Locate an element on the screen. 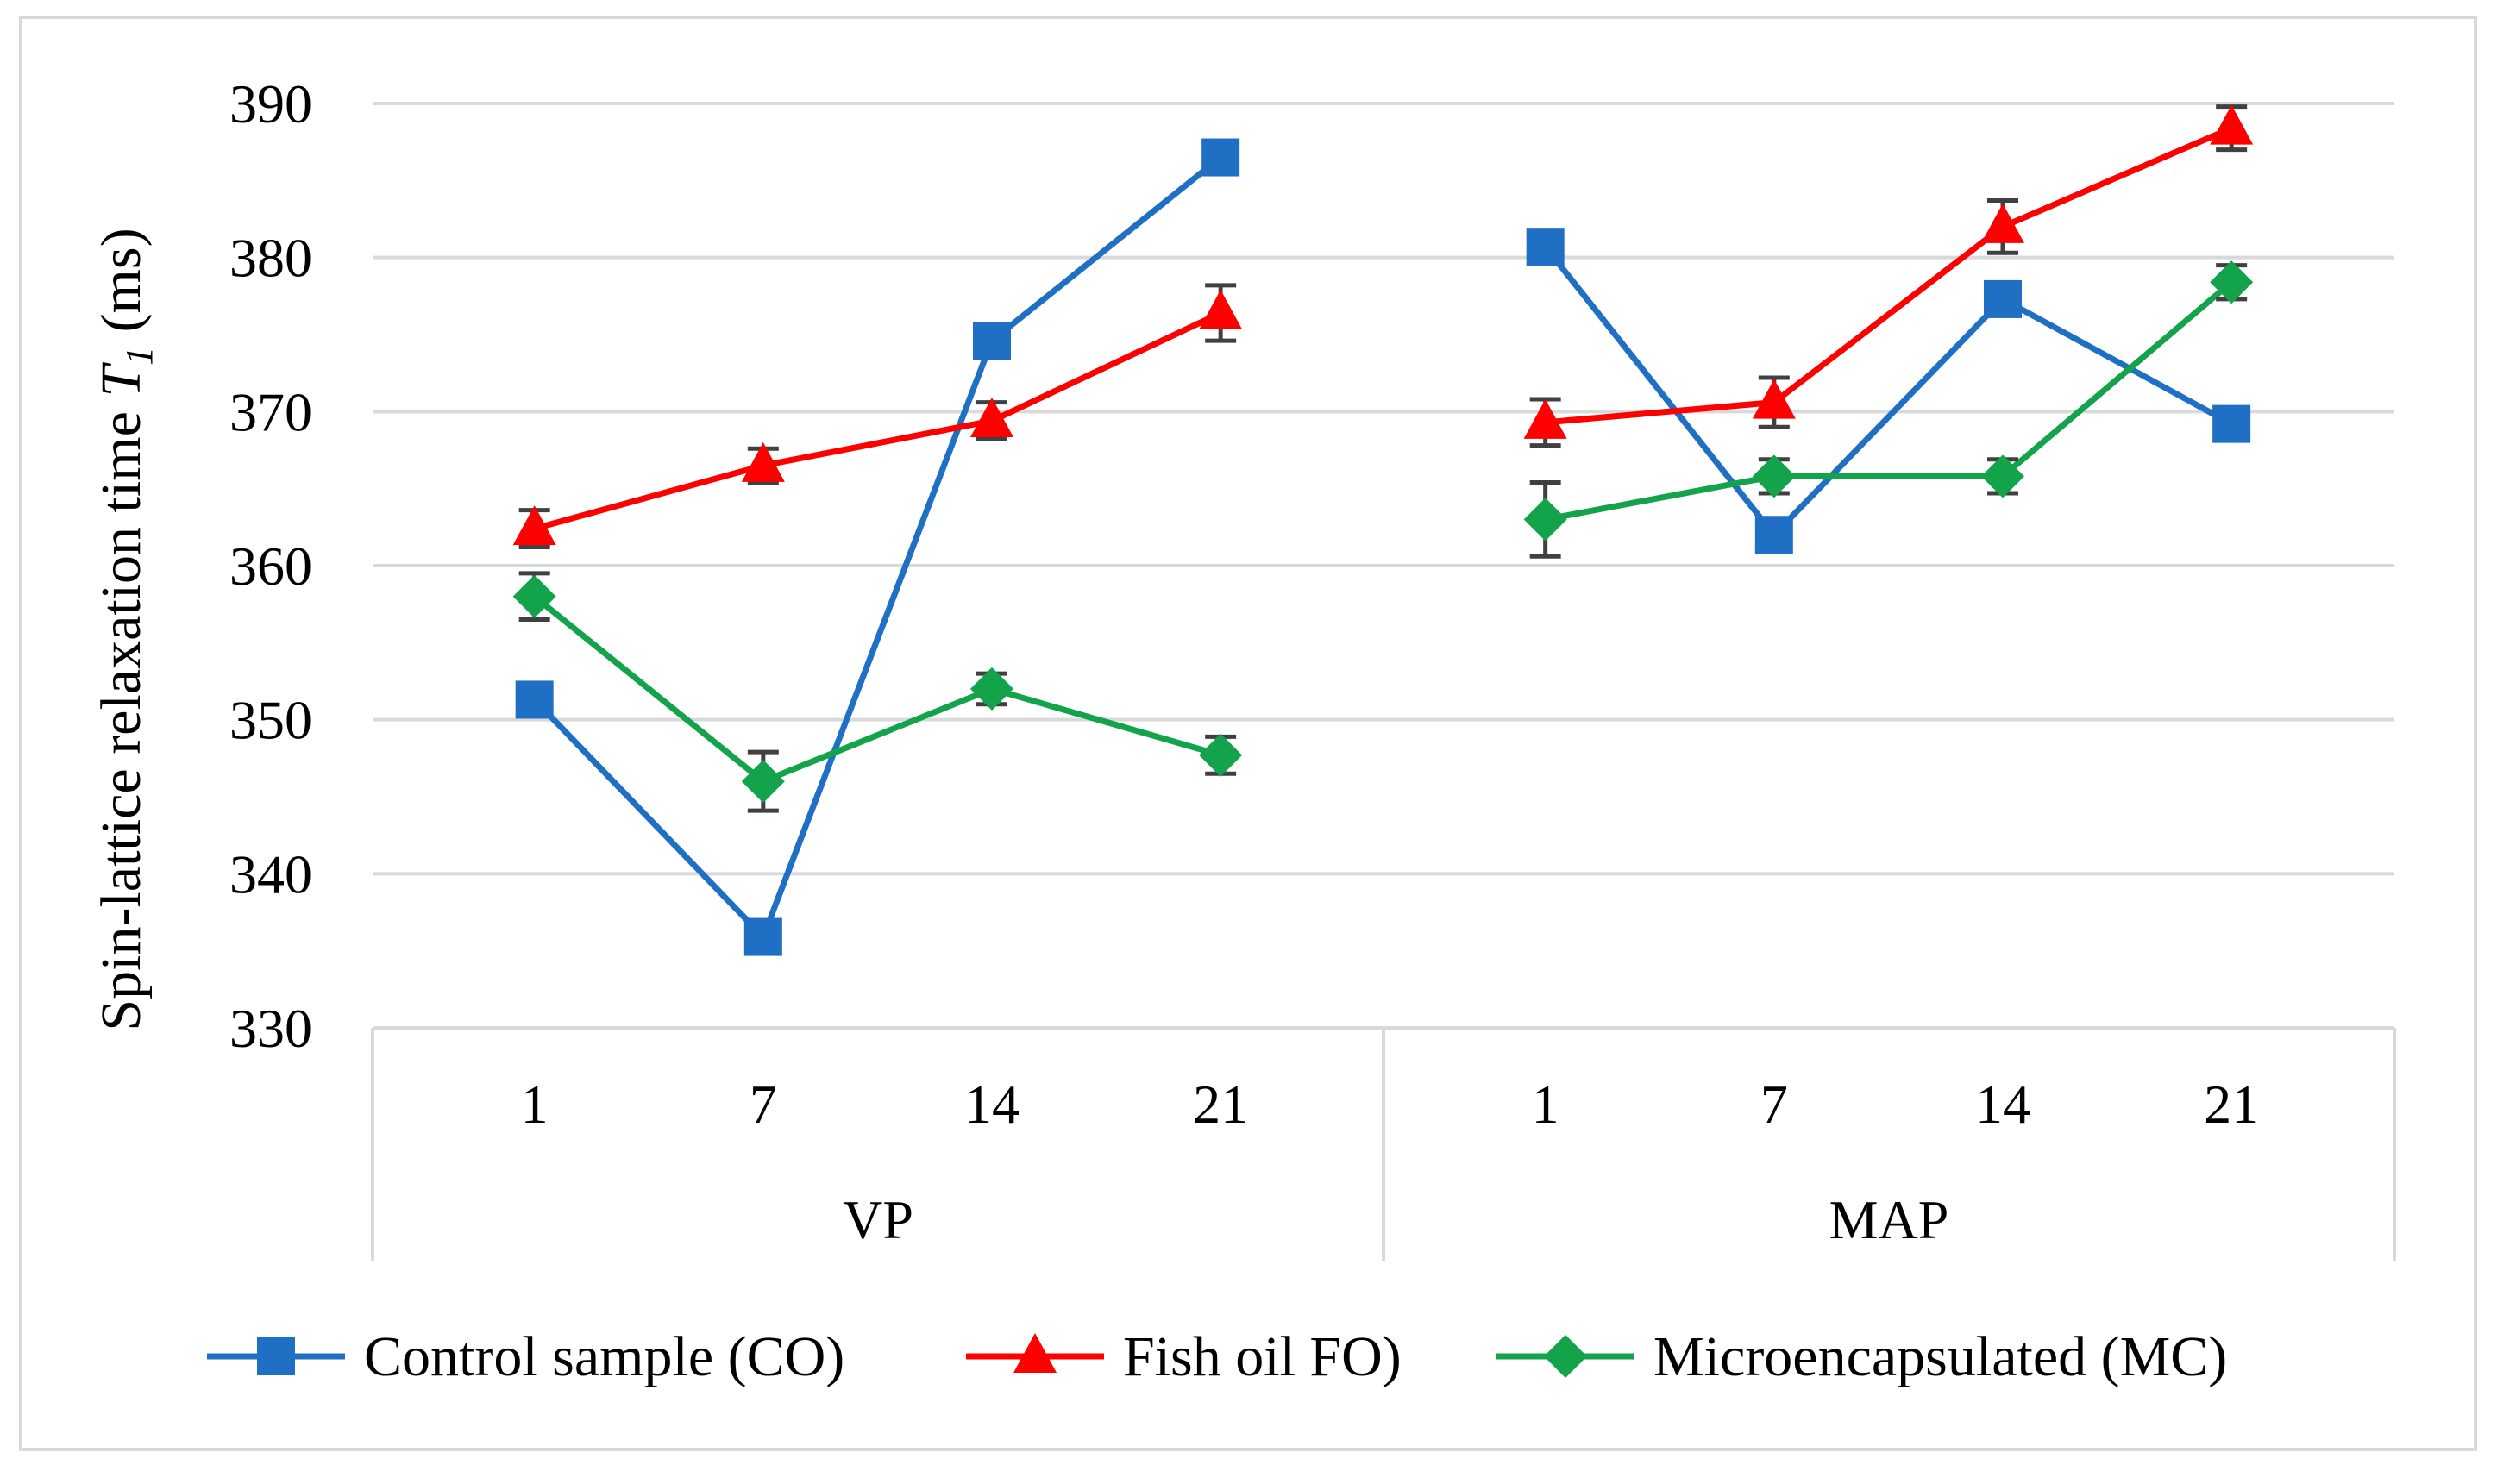 Image resolution: width=2497 pixels, height=1484 pixels. y-tick-label: 340 is located at coordinates (270, 874).